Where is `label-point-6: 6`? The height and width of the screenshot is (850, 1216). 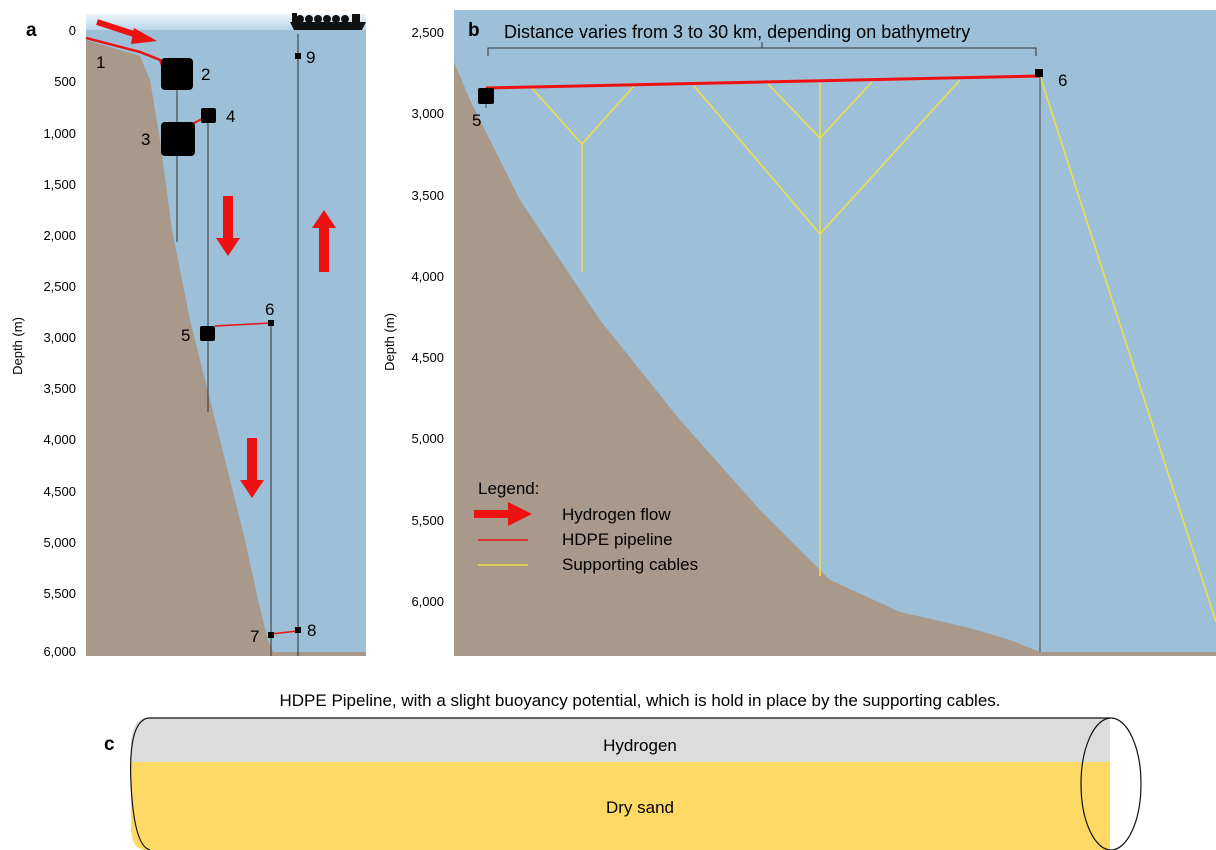
label-point-6: 6 is located at coordinates (269, 309).